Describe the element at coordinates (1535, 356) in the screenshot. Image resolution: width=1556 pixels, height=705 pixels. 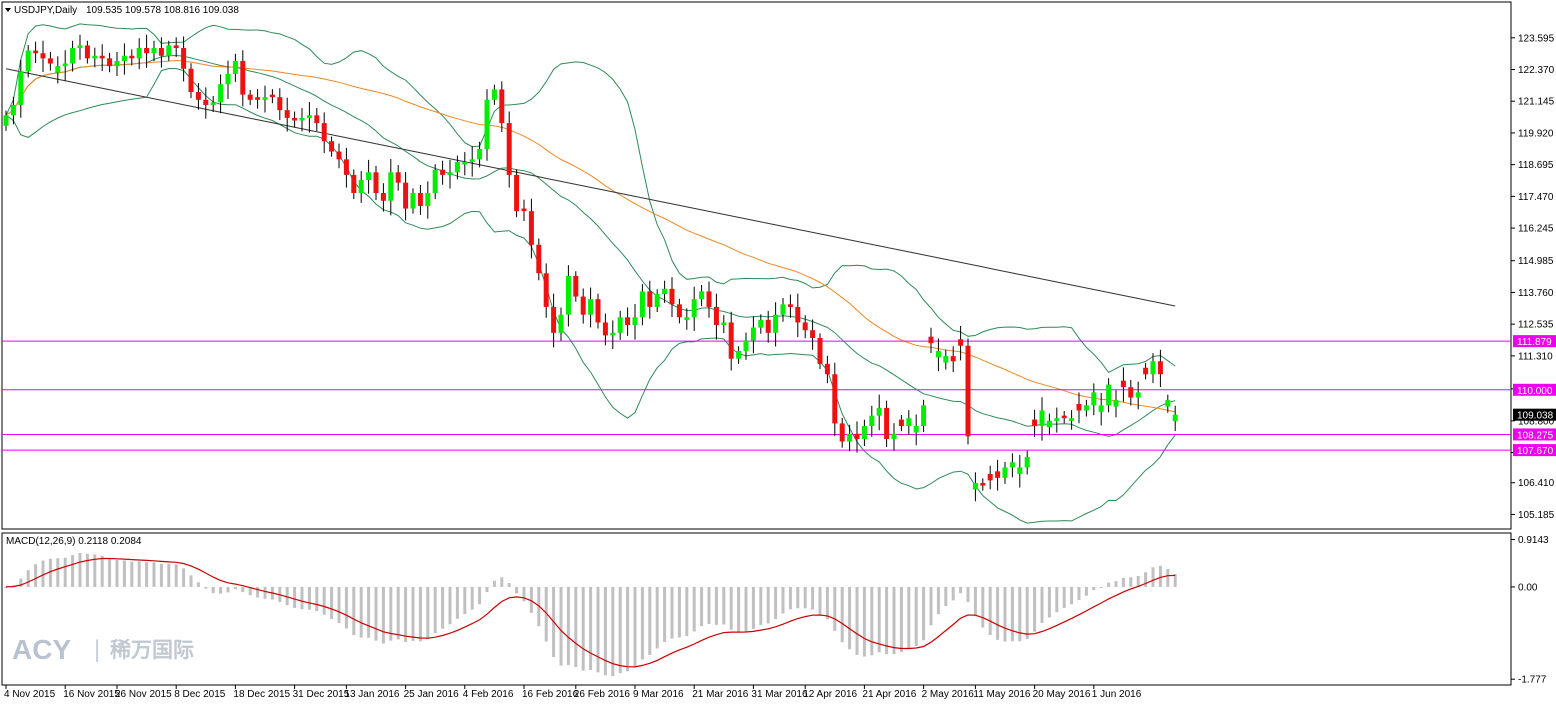
I see `y-tick-label: 111.310` at that location.